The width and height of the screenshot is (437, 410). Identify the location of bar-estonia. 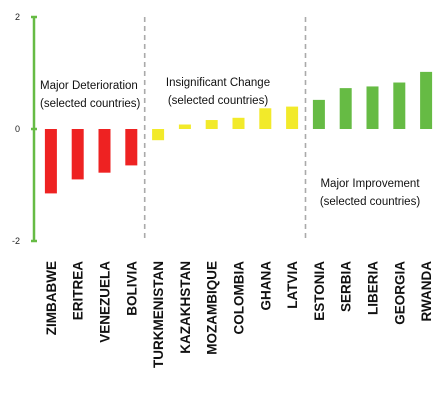
(318, 114).